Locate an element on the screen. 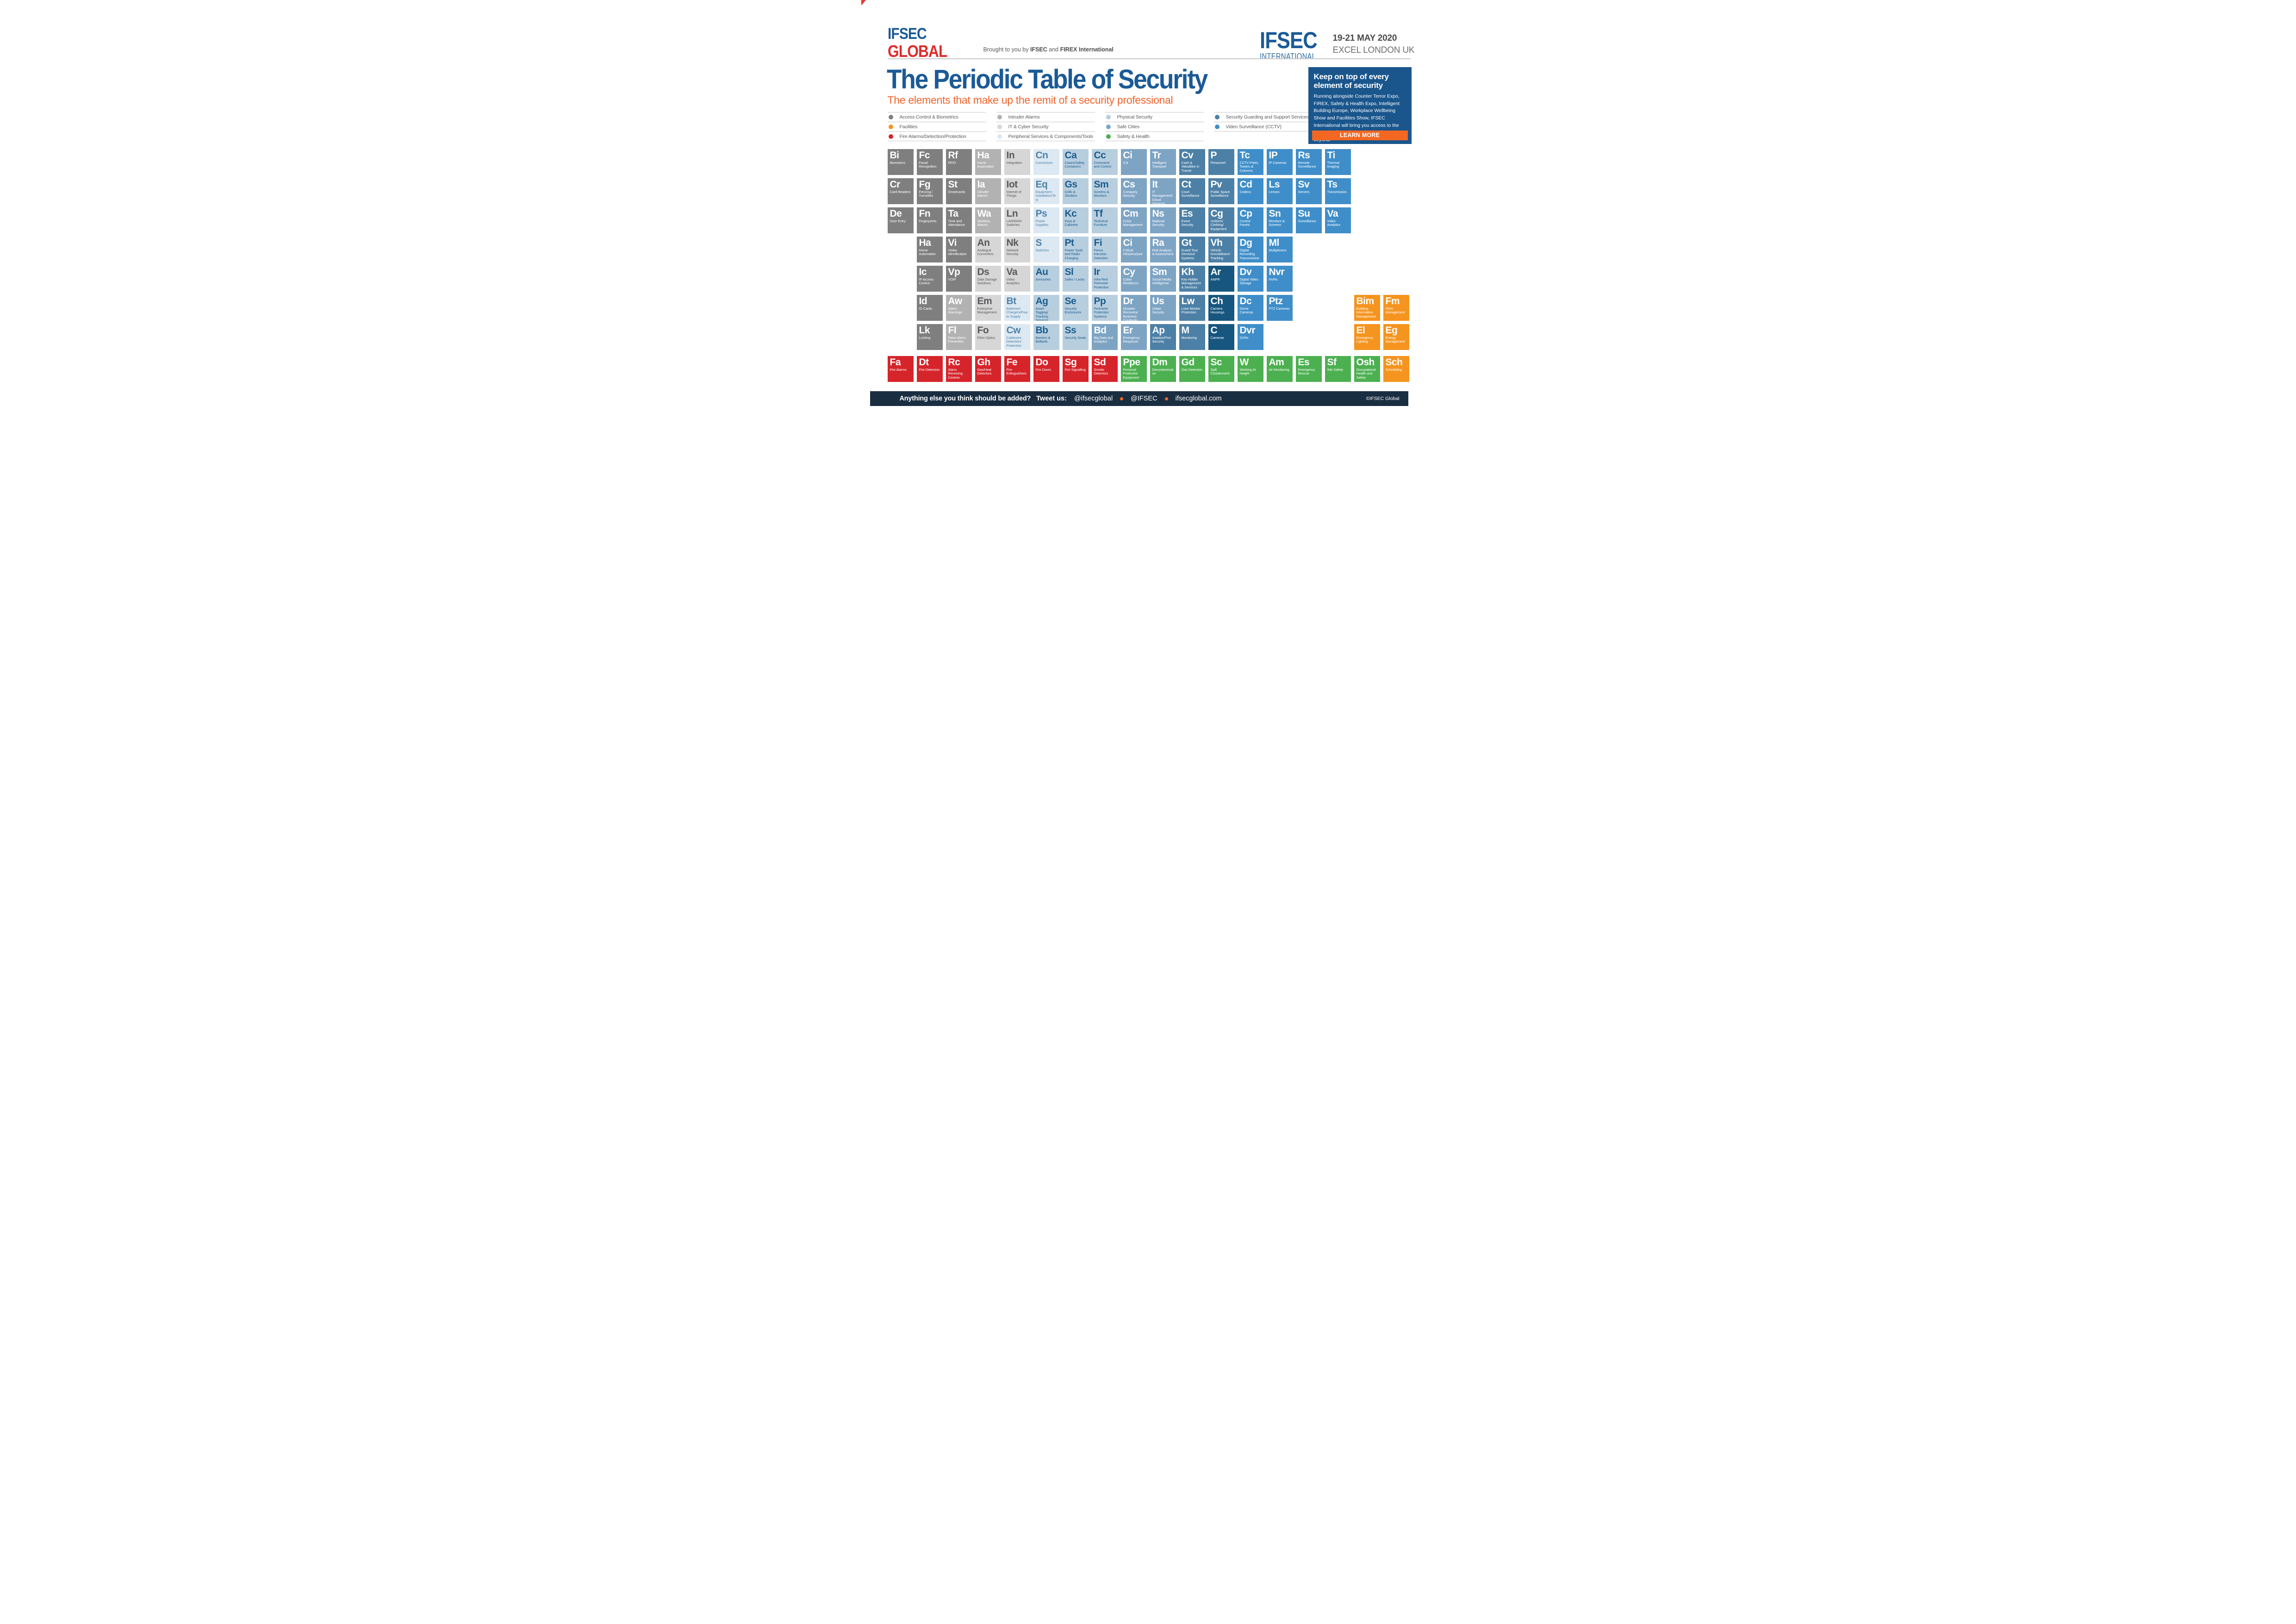 Image resolution: width=2296 pixels, height=1624 pixels. element-symbol: Ss is located at coordinates (1070, 330).